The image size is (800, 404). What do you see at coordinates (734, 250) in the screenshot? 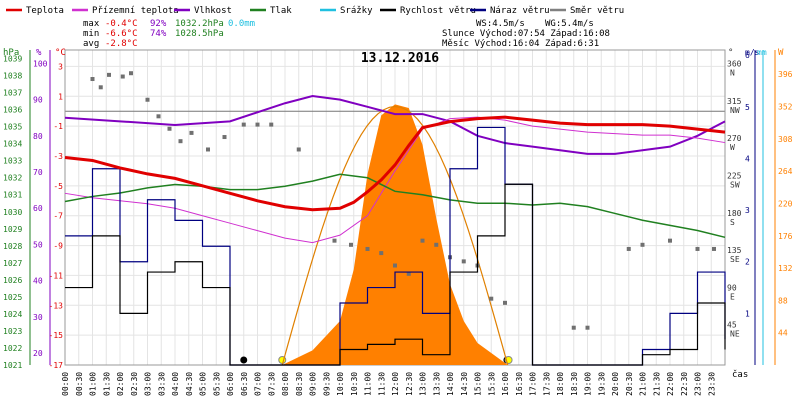
I see `deg-tick-label: 135` at bounding box center [734, 250].